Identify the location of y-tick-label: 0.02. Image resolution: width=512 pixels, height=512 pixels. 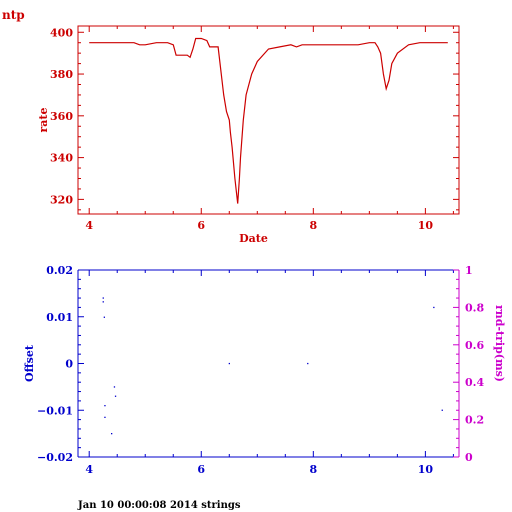
(59, 270).